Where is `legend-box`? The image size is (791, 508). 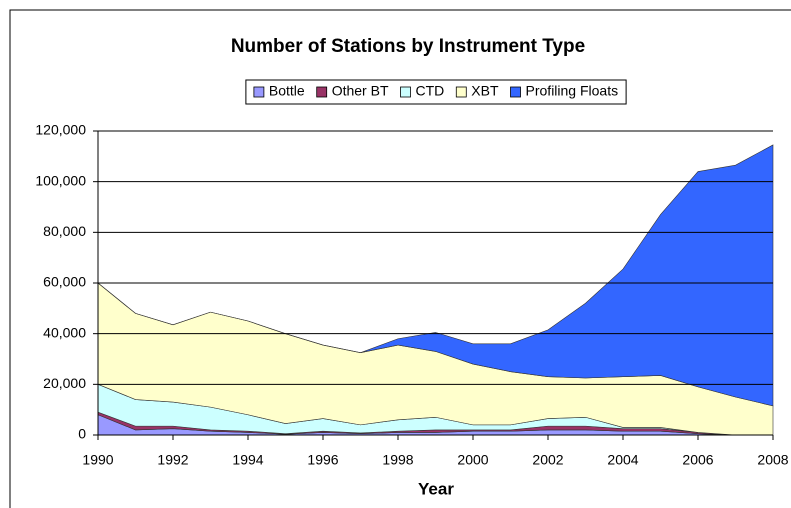
legend-box is located at coordinates (436, 92).